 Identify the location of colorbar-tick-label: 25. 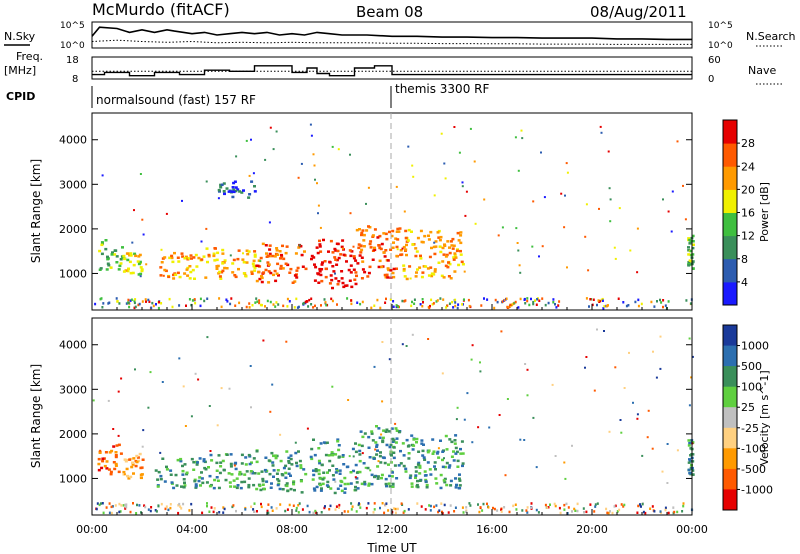
(748, 407).